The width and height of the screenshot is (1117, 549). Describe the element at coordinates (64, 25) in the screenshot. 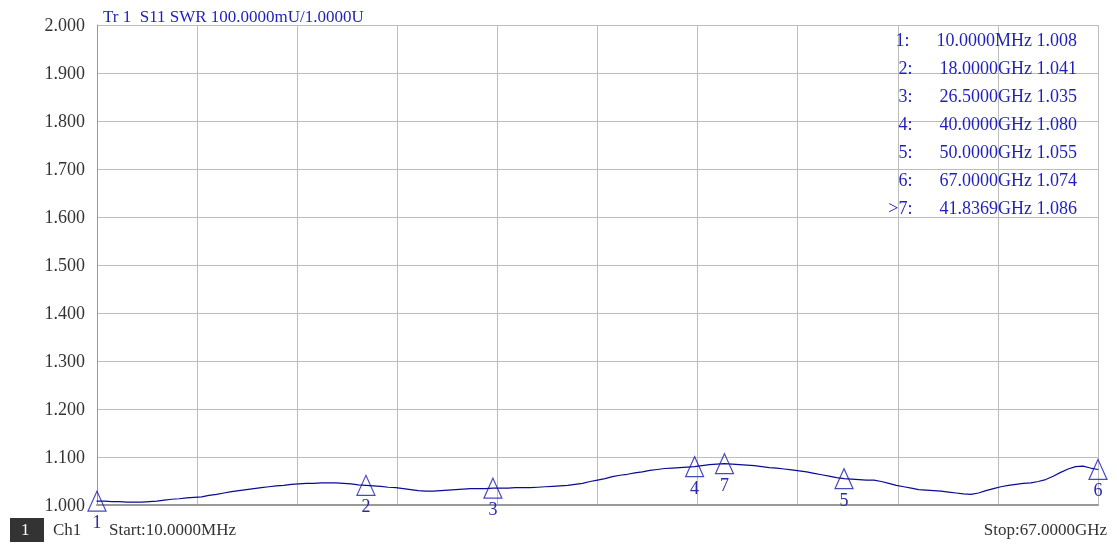

I see `y-tick-label: 2.000` at that location.